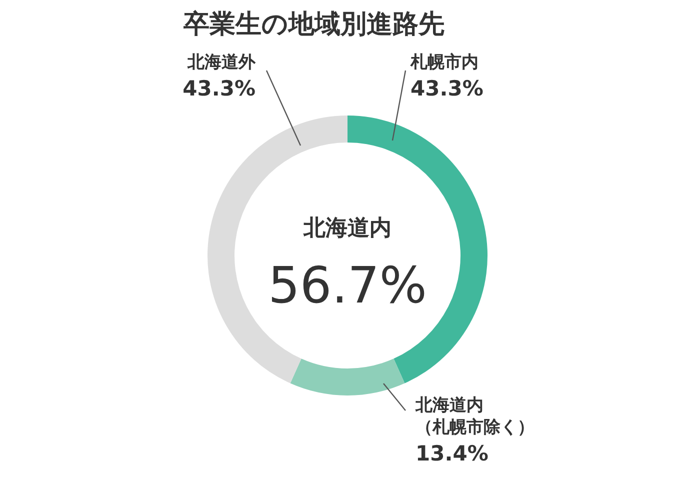  I want to click on chart-title: 卒業生の地域別進路先, so click(313, 25).